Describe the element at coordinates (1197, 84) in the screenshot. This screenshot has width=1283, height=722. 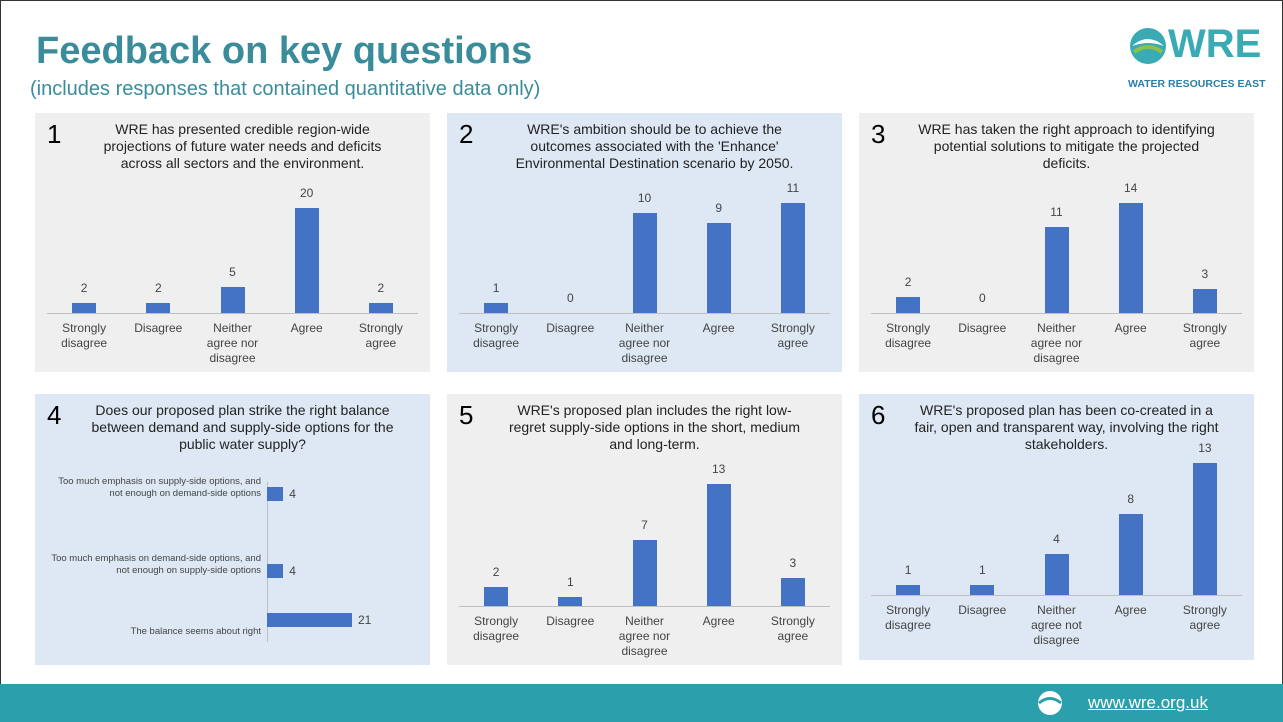
I see `logo-subtitle: WATER RESOURCES EAST` at that location.